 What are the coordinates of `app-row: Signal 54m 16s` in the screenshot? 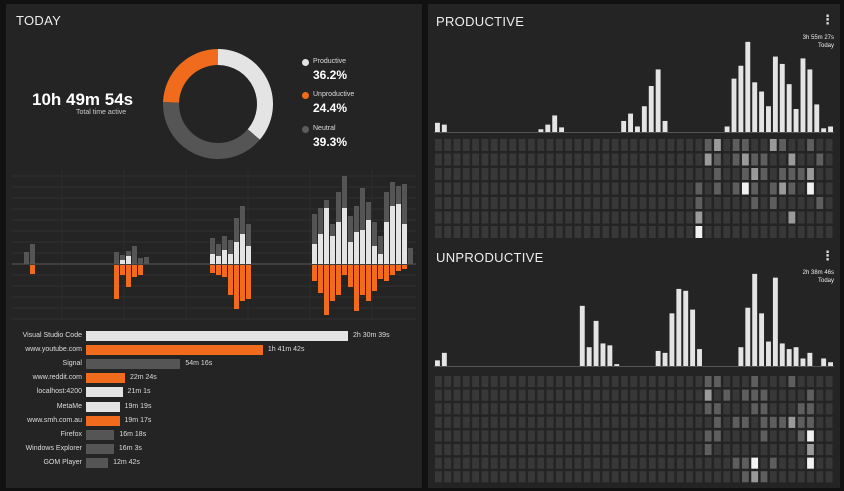 It's located at (214, 364).